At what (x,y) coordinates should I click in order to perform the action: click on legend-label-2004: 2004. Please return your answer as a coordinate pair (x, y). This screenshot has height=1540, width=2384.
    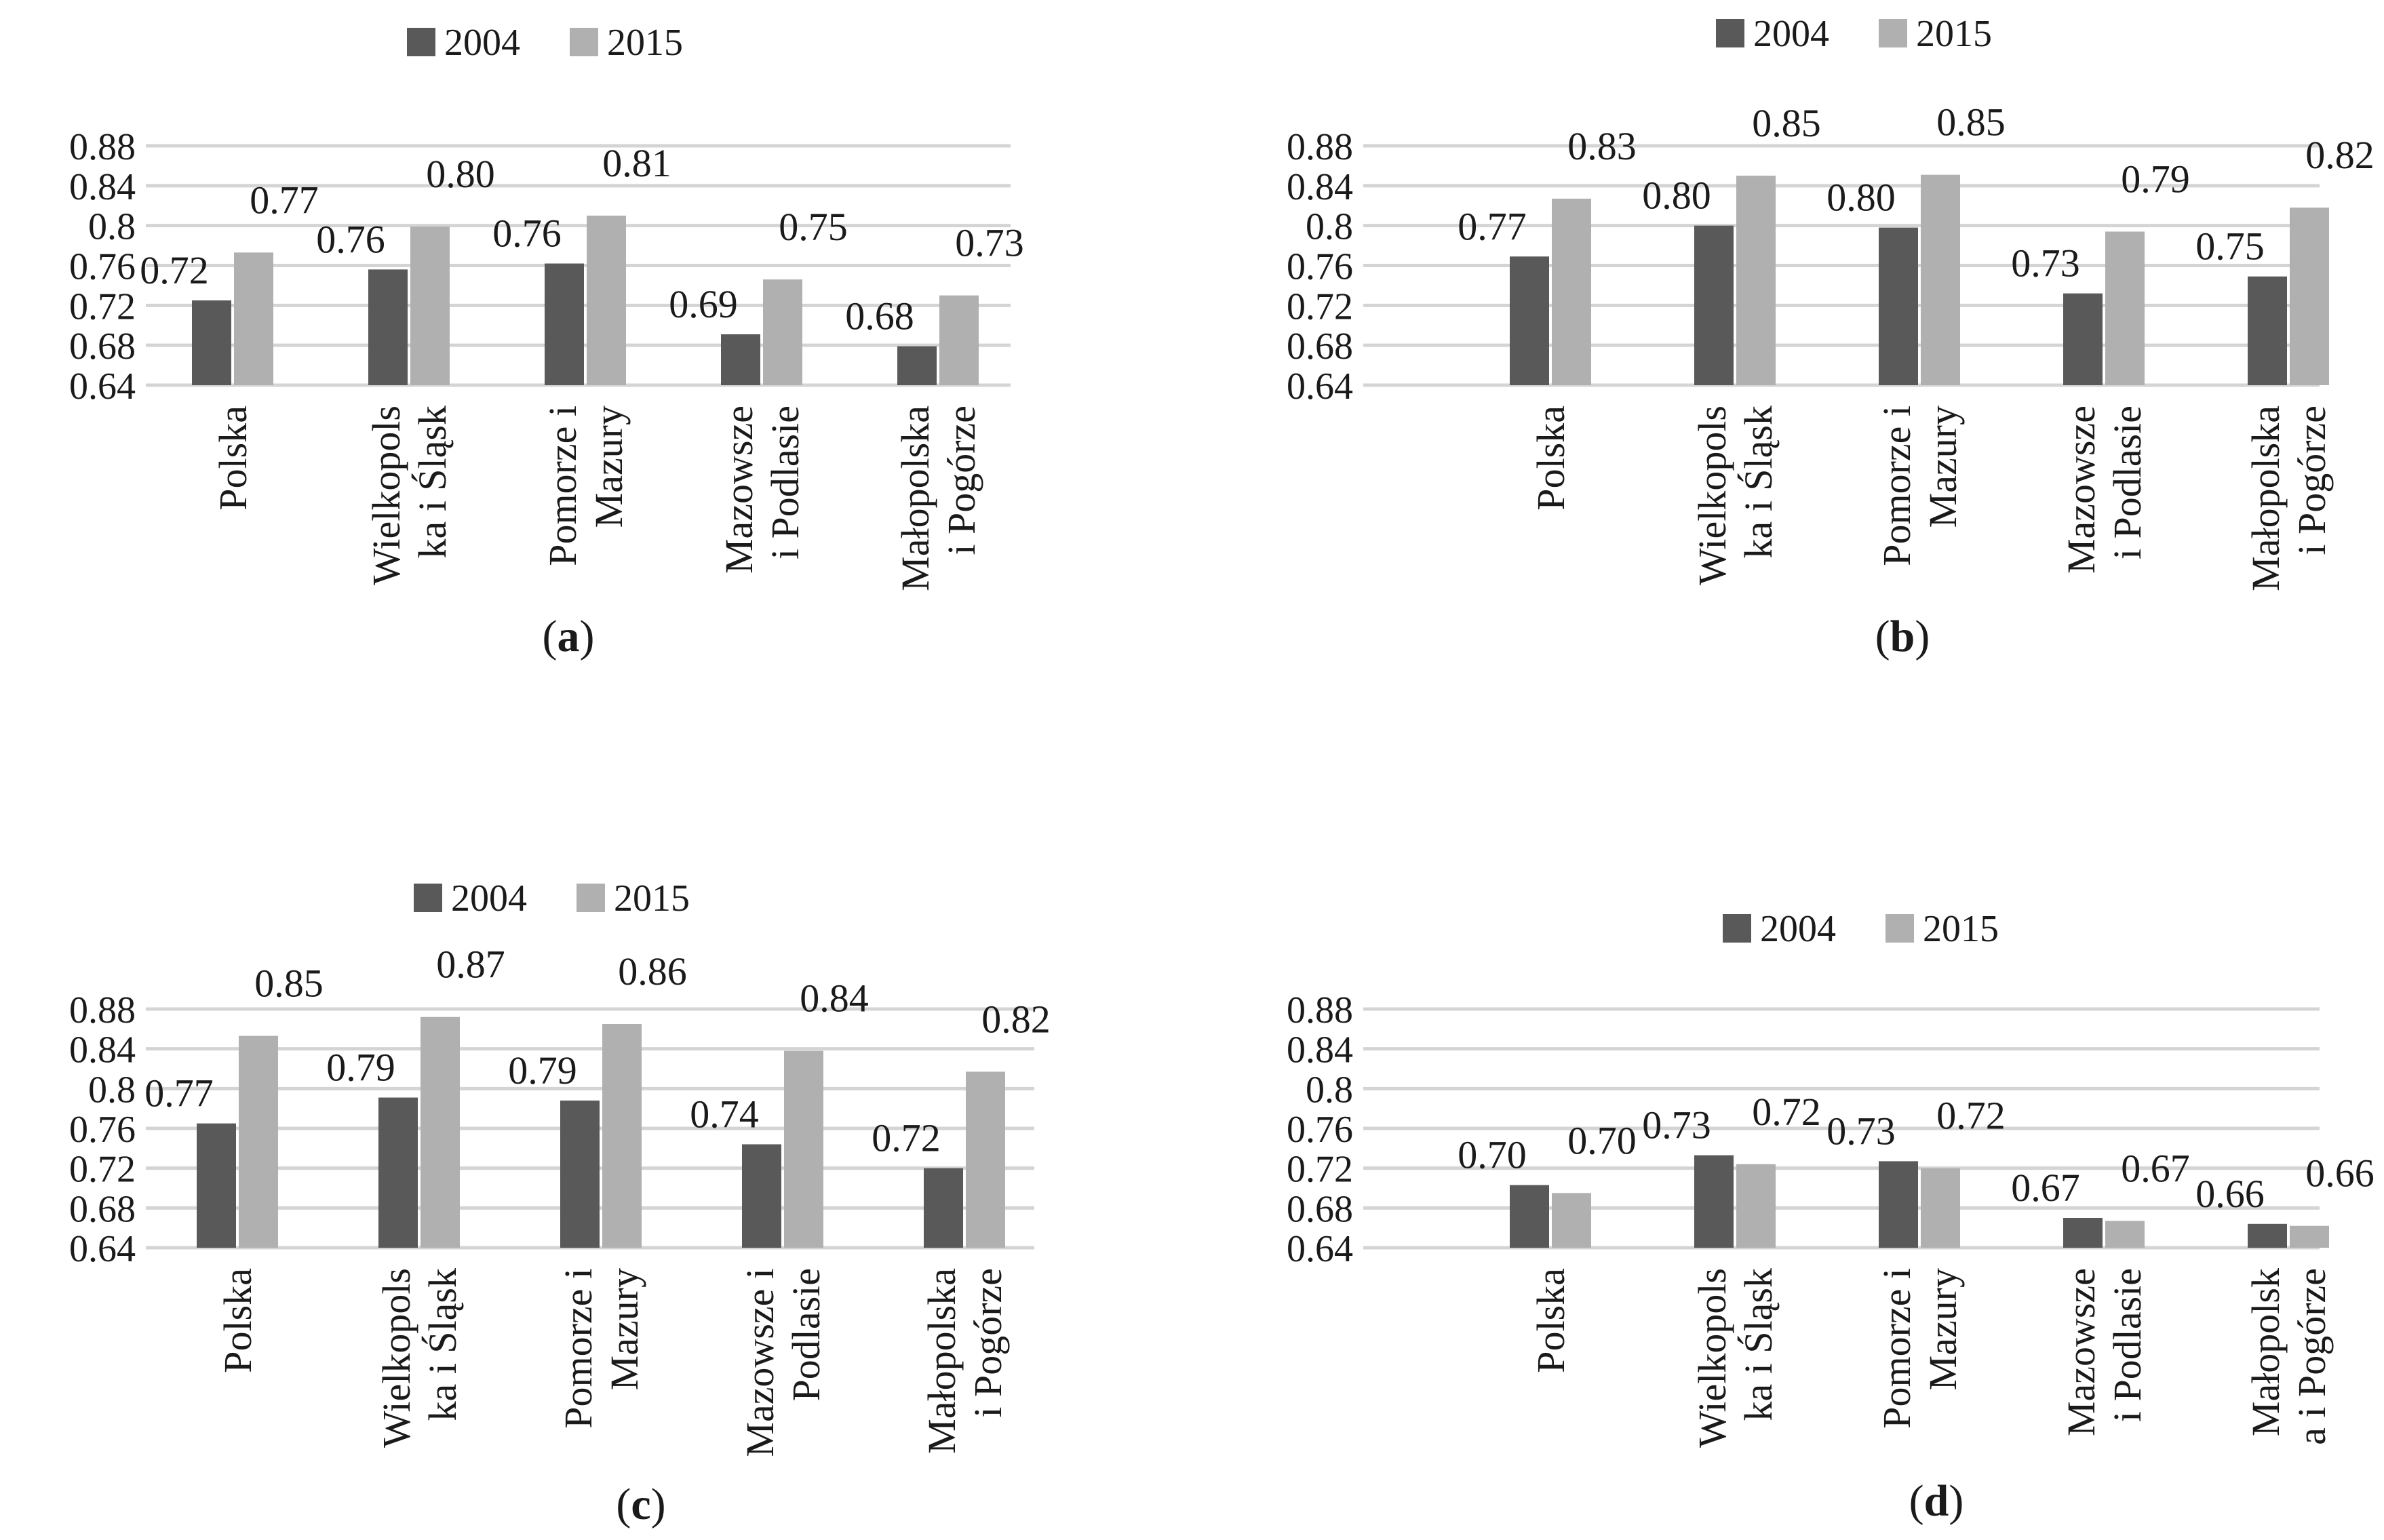
    Looking at the image, I should click on (1791, 34).